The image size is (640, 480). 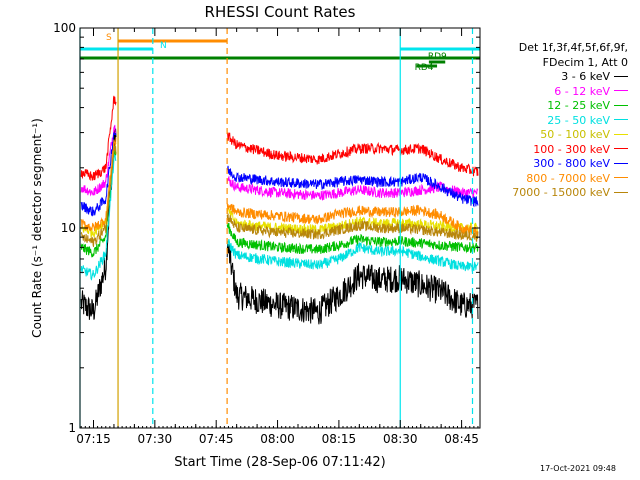 What do you see at coordinates (461, 439) in the screenshot?
I see `x-tick-label: 08:45` at bounding box center [461, 439].